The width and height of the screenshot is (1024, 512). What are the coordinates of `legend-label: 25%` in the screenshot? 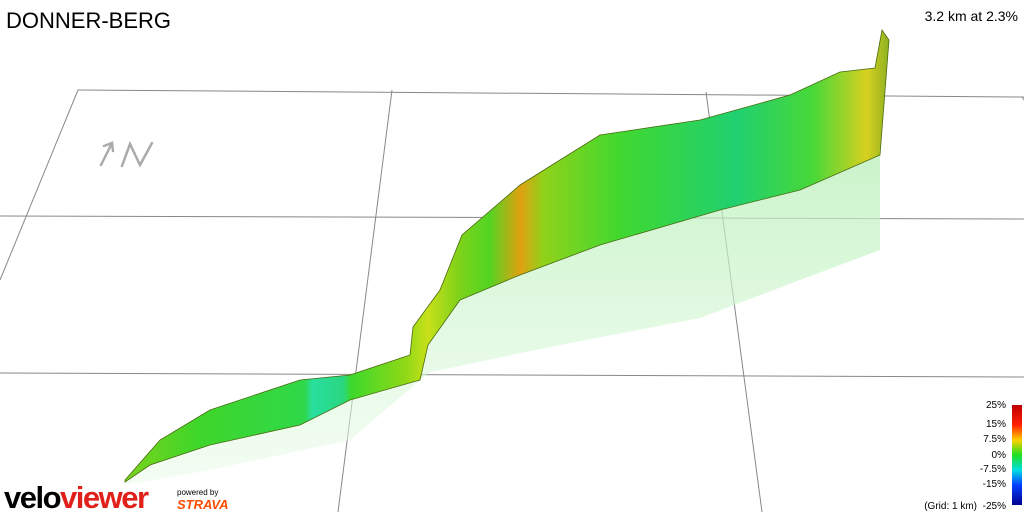 It's located at (996, 405).